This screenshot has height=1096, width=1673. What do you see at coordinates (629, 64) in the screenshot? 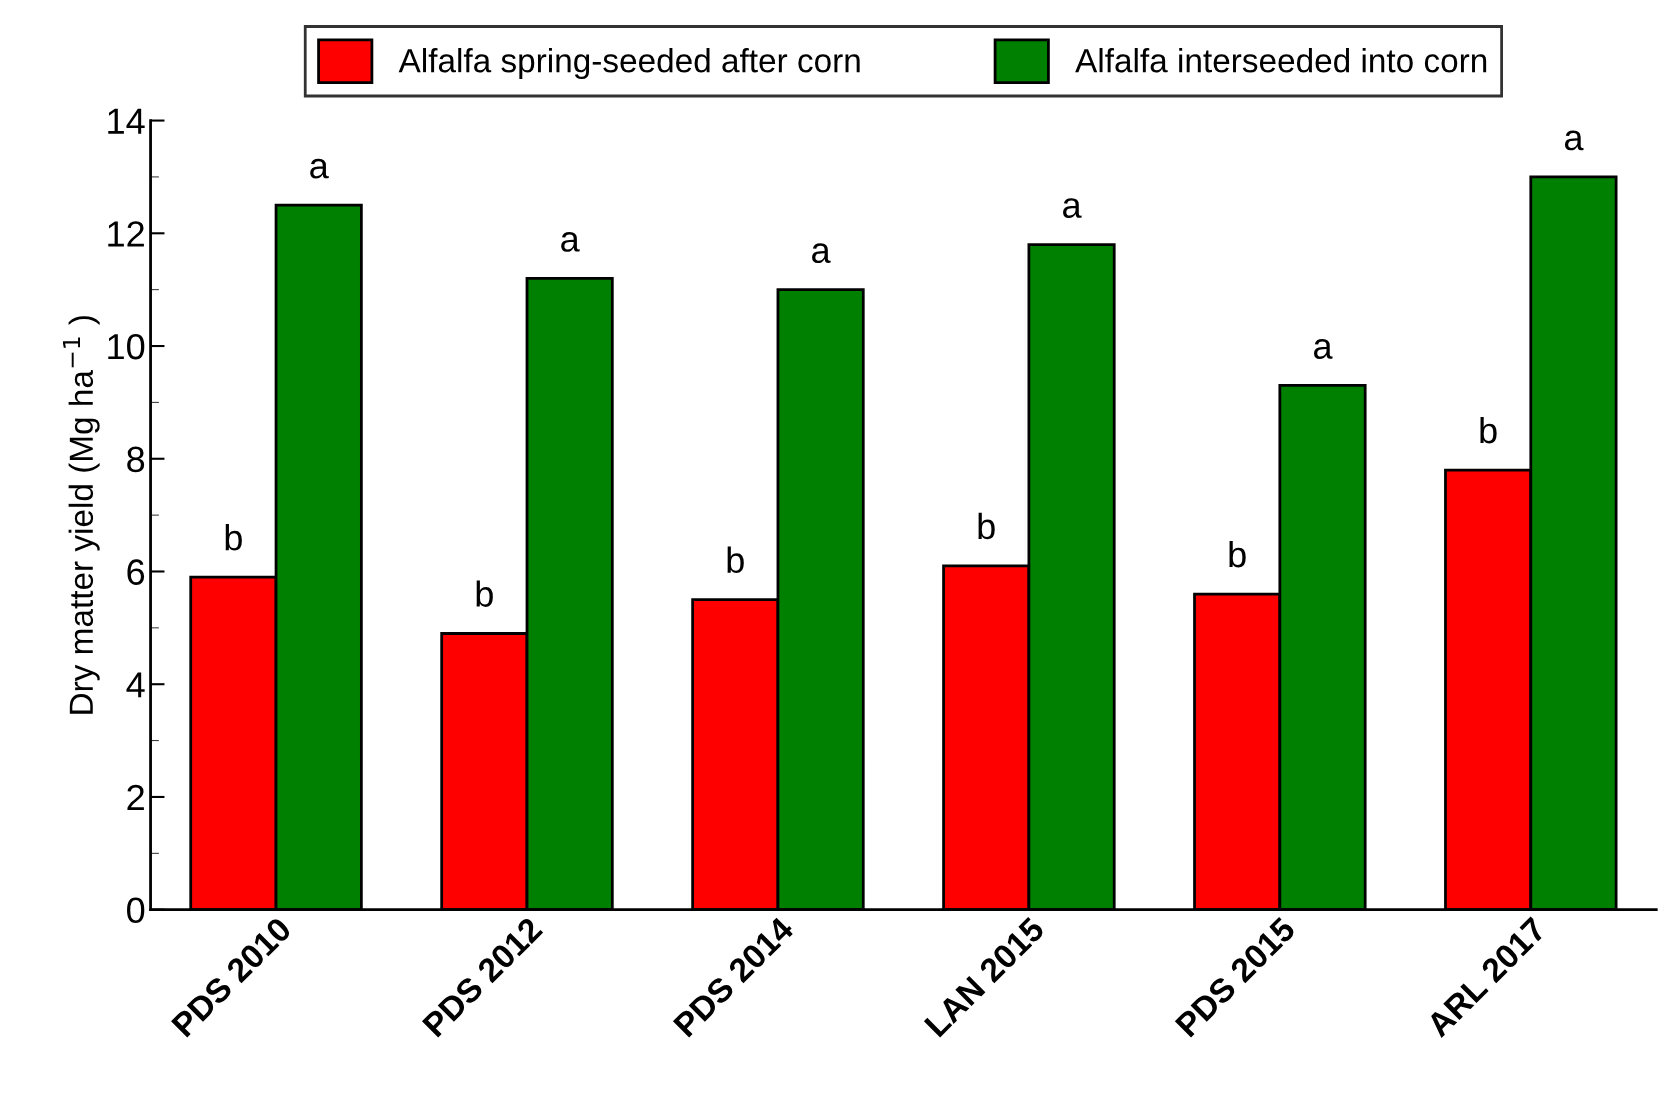
I see `legend-label: Alfalfa spring-seeded after corn` at bounding box center [629, 64].